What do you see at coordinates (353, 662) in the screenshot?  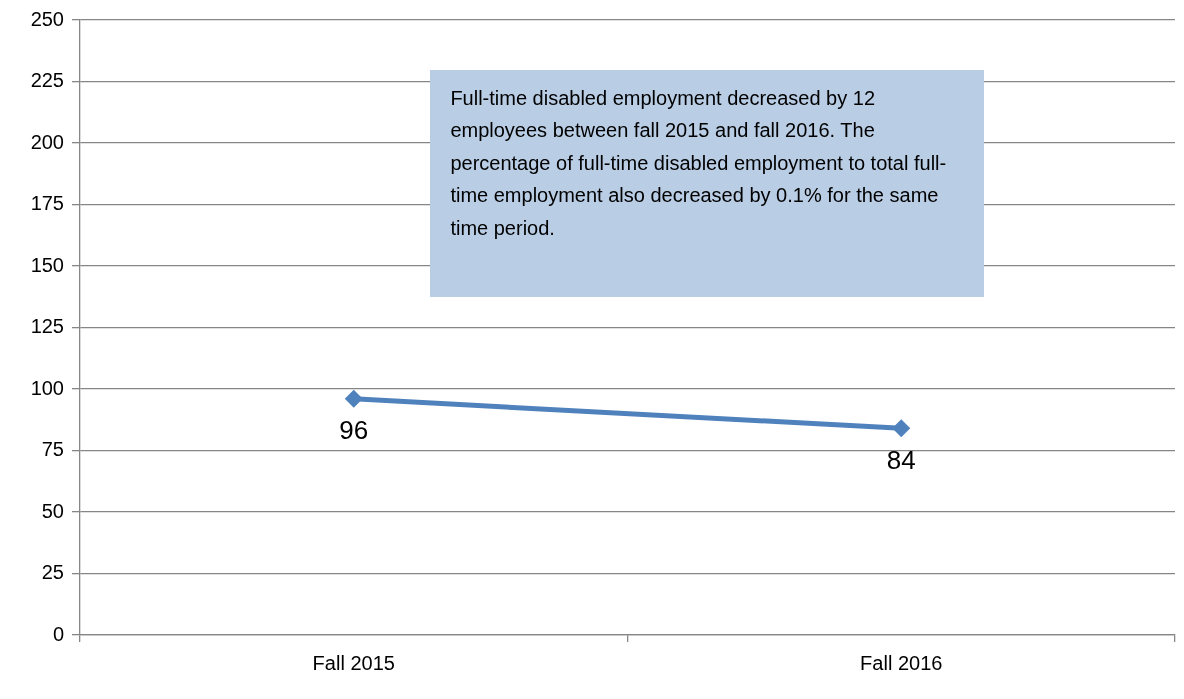 I see `x-tick-label: Fall 2015` at bounding box center [353, 662].